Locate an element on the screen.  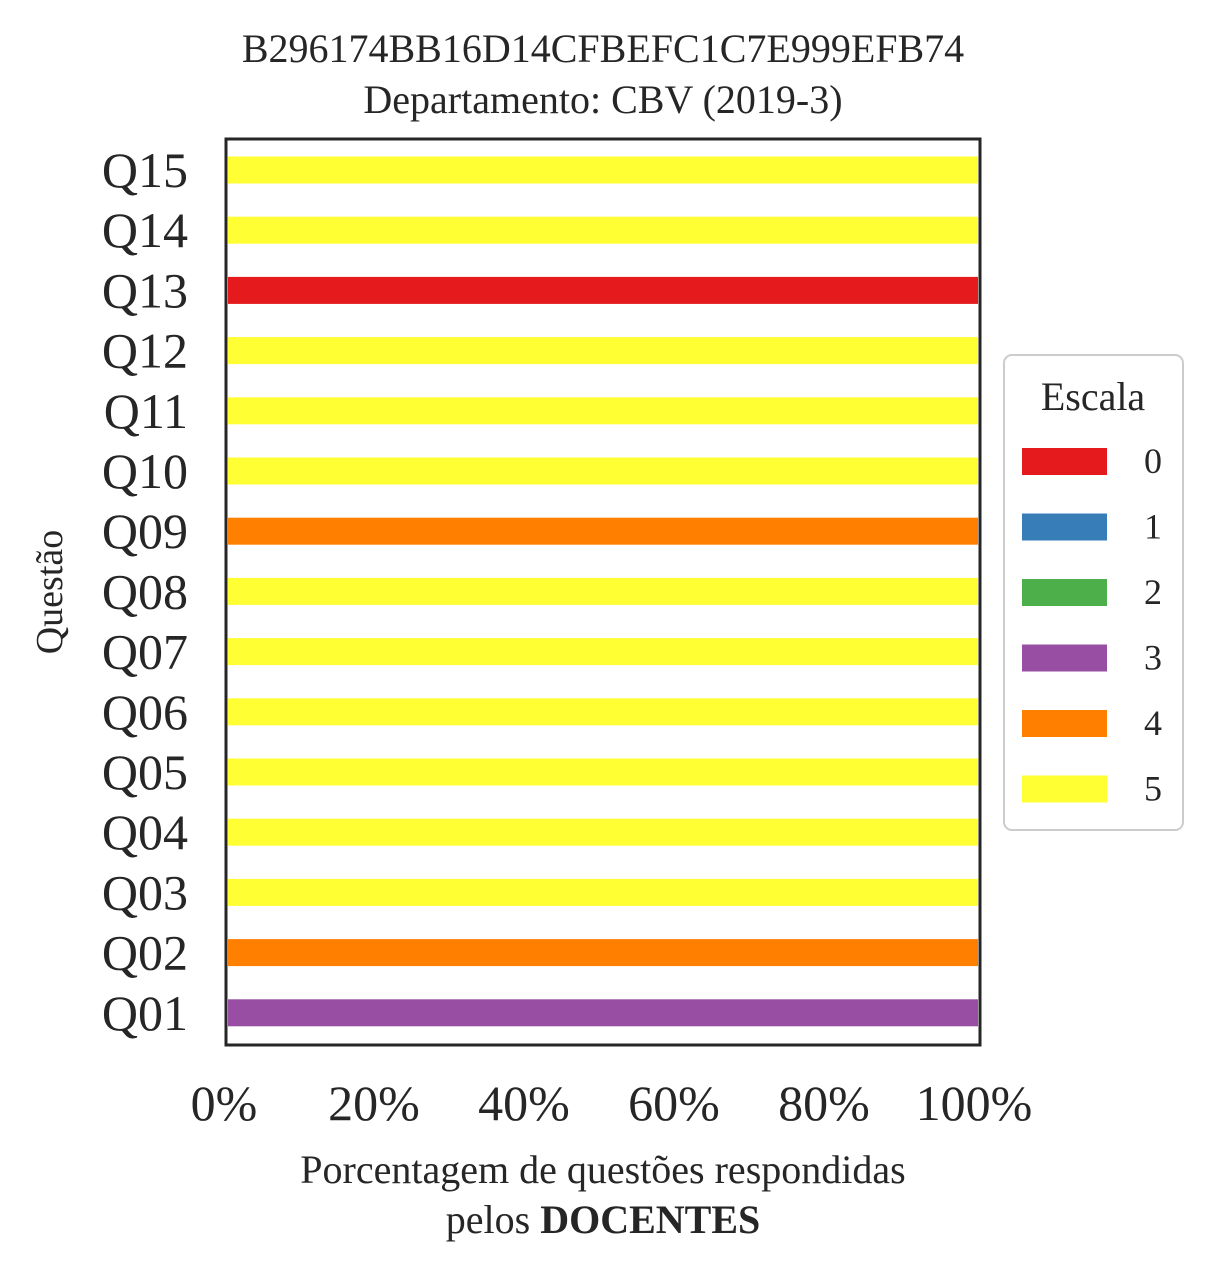
x-axis-label-bold: DOCENTES is located at coordinates (650, 1219).